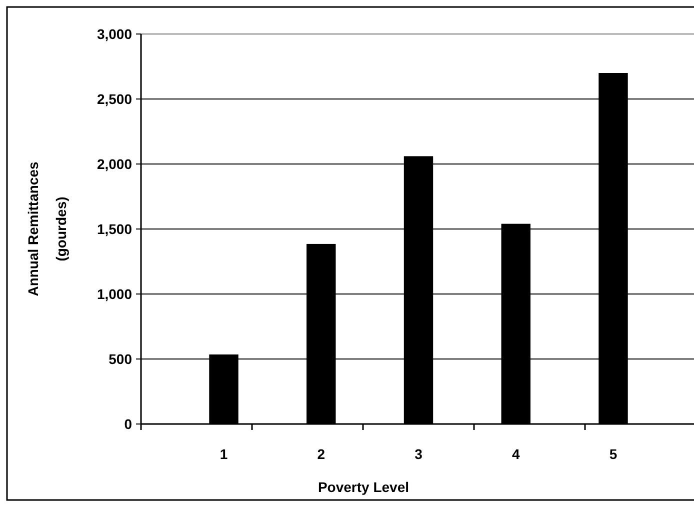 The image size is (694, 508). What do you see at coordinates (114, 98) in the screenshot?
I see `y-tick-label: 2,500` at bounding box center [114, 98].